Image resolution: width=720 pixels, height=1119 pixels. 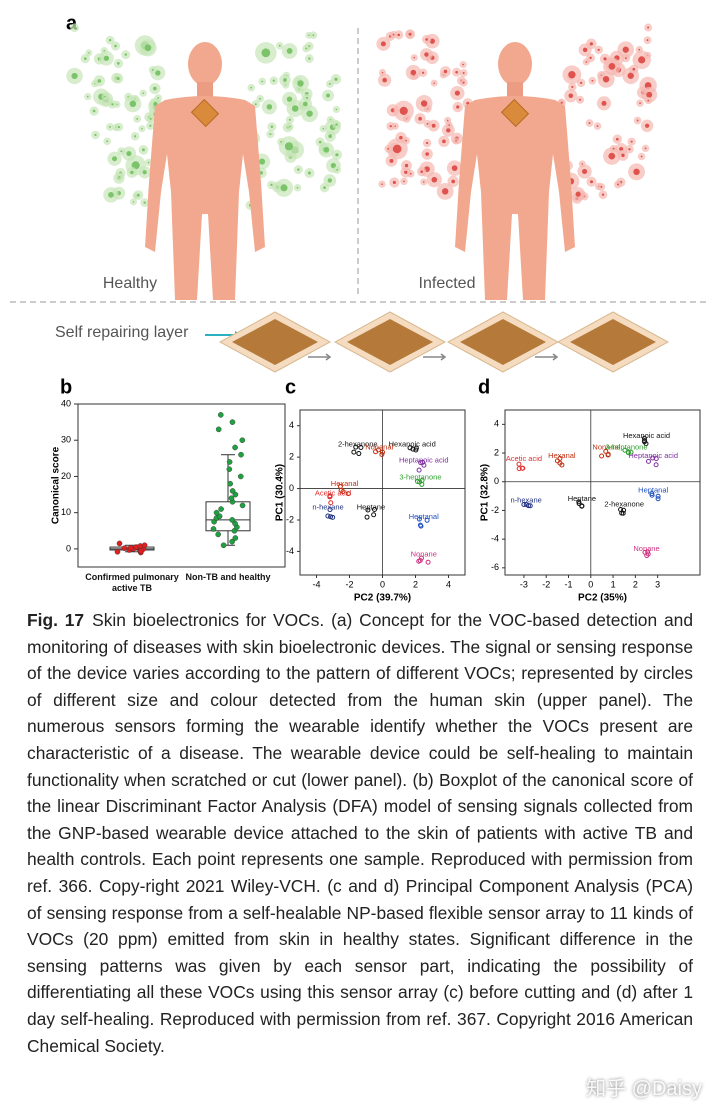 I want to click on point-label: Heptane, so click(x=371, y=506).